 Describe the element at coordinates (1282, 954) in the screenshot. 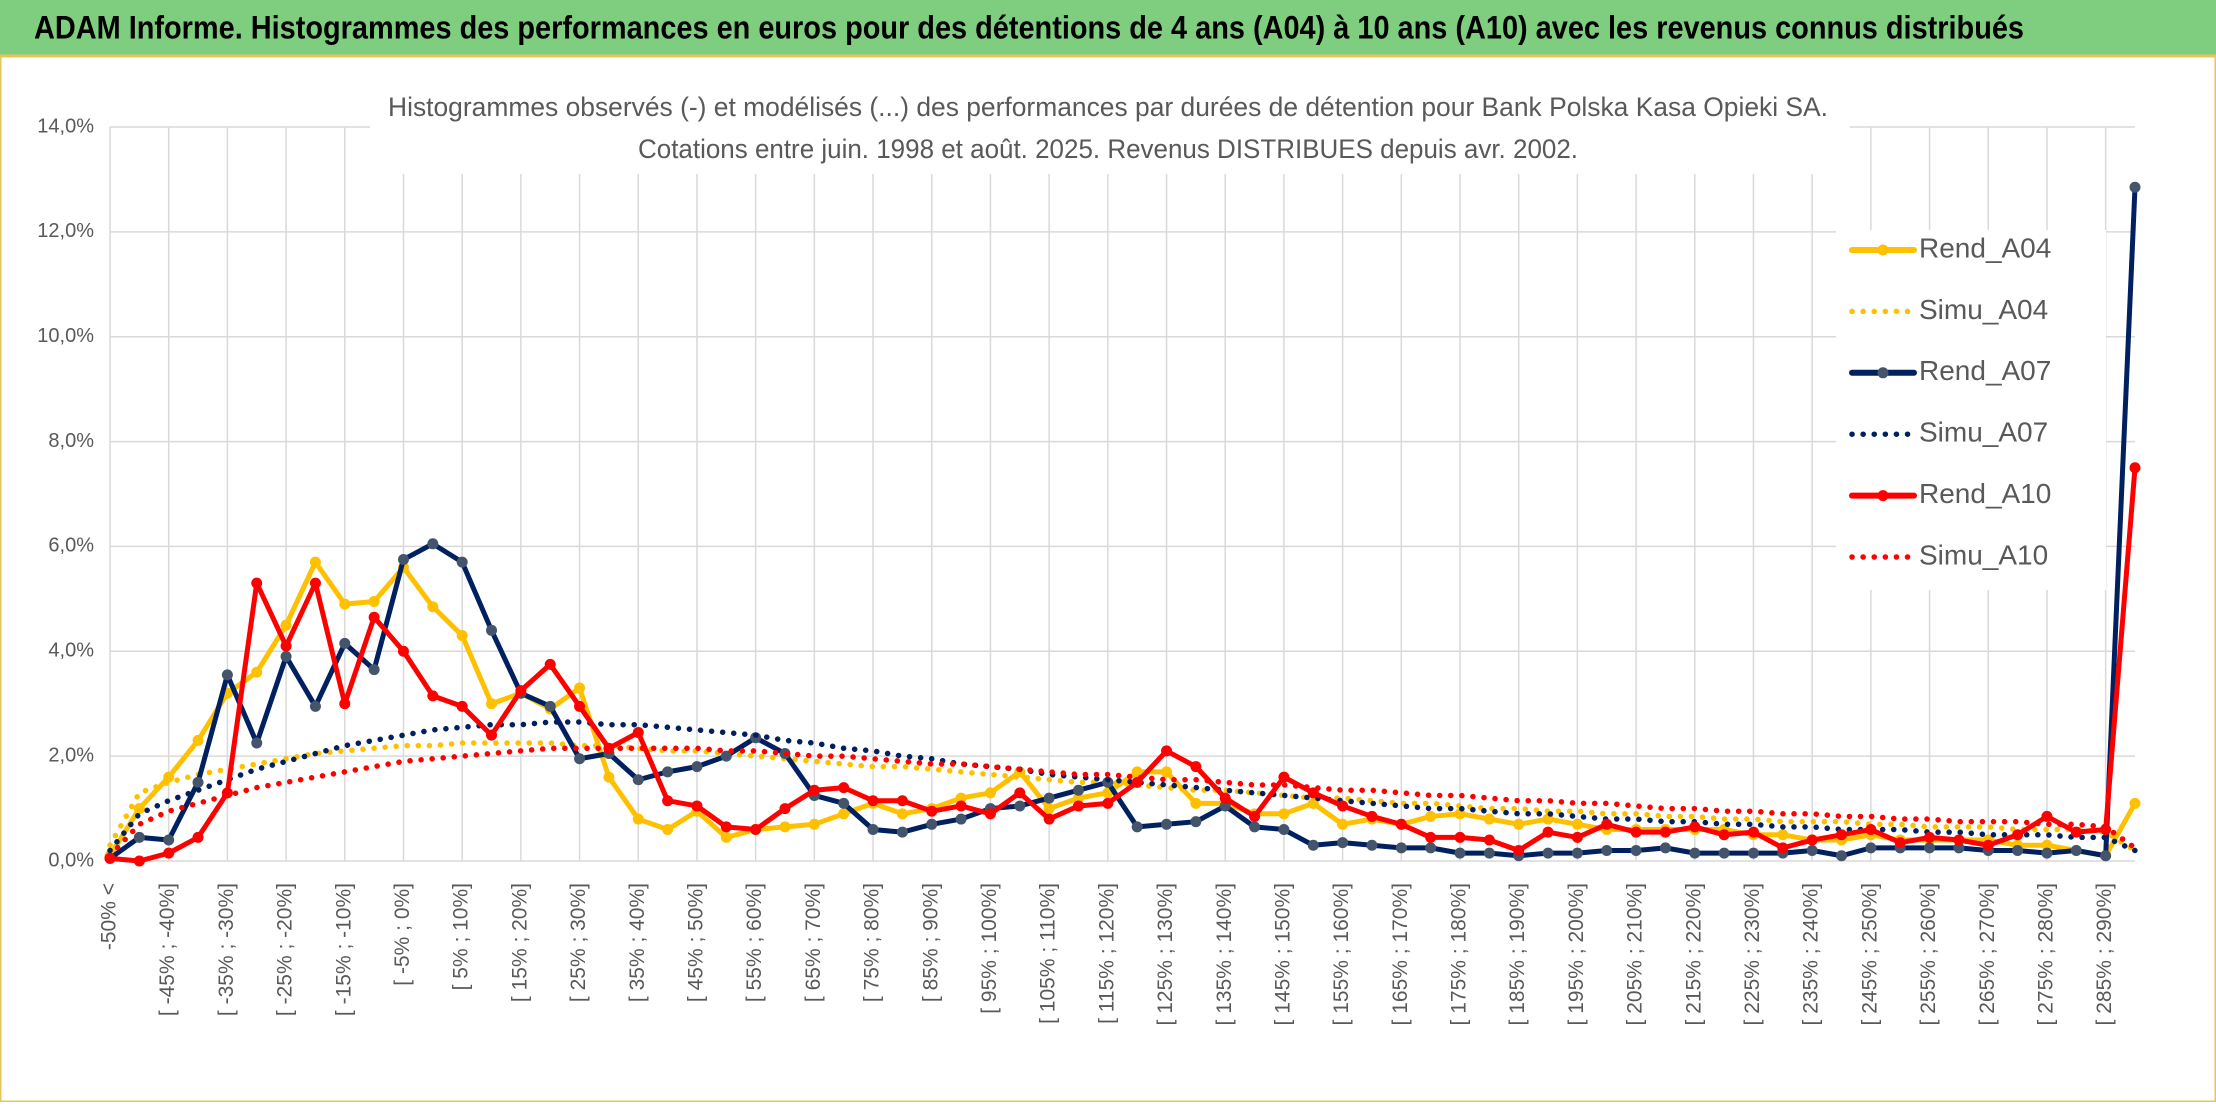

I see `x-tick-label: [ 145% ; 150%]` at that location.